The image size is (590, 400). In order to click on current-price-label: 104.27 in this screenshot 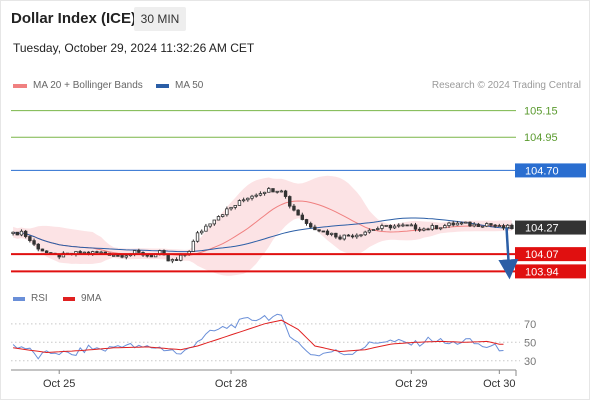, I will do `click(542, 229)`.